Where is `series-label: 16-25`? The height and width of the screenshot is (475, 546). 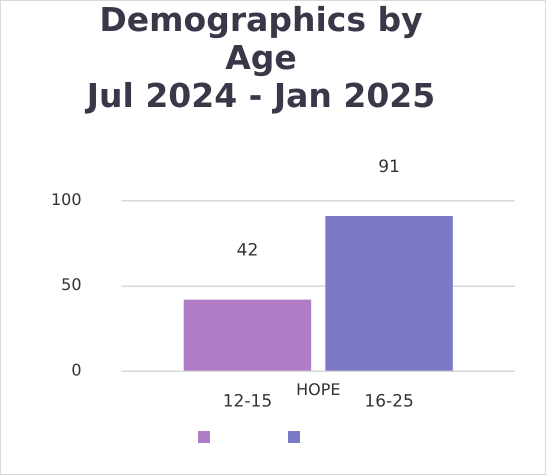
series-label: 16-25 is located at coordinates (389, 401).